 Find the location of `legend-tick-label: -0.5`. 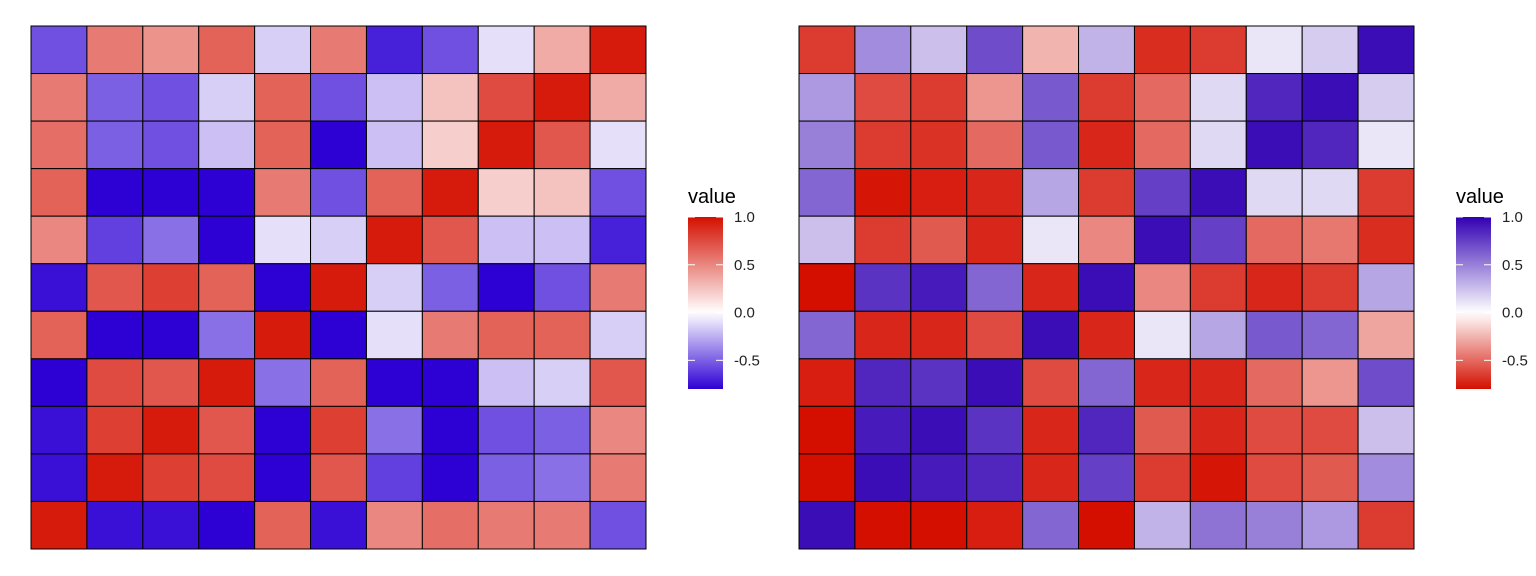

legend-tick-label: -0.5 is located at coordinates (1515, 360).